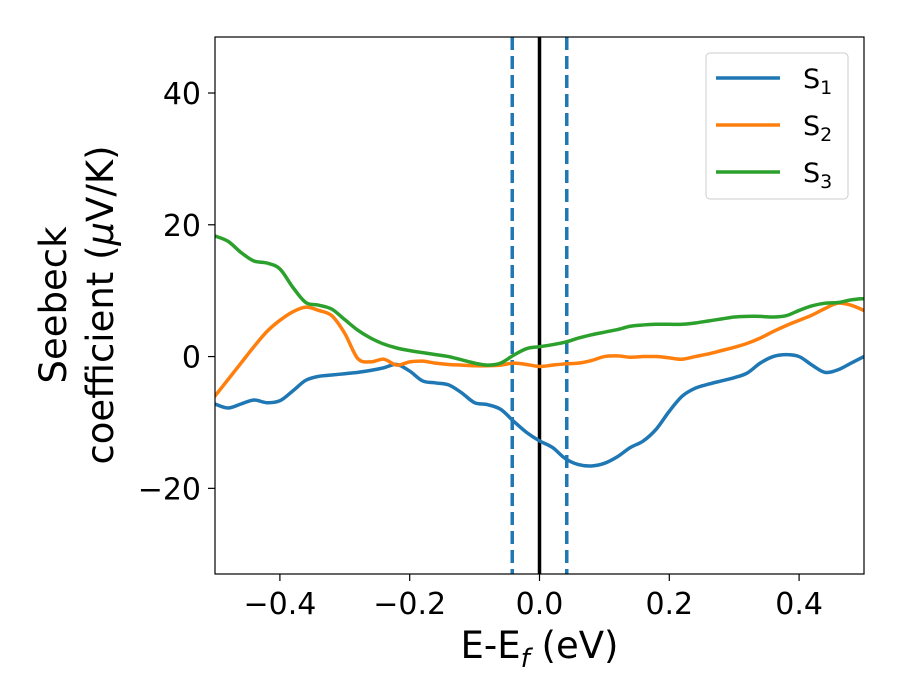 This screenshot has height=700, width=900. I want to click on y-axis-label: Seebeck coefficient (μV/K), so click(77, 304).